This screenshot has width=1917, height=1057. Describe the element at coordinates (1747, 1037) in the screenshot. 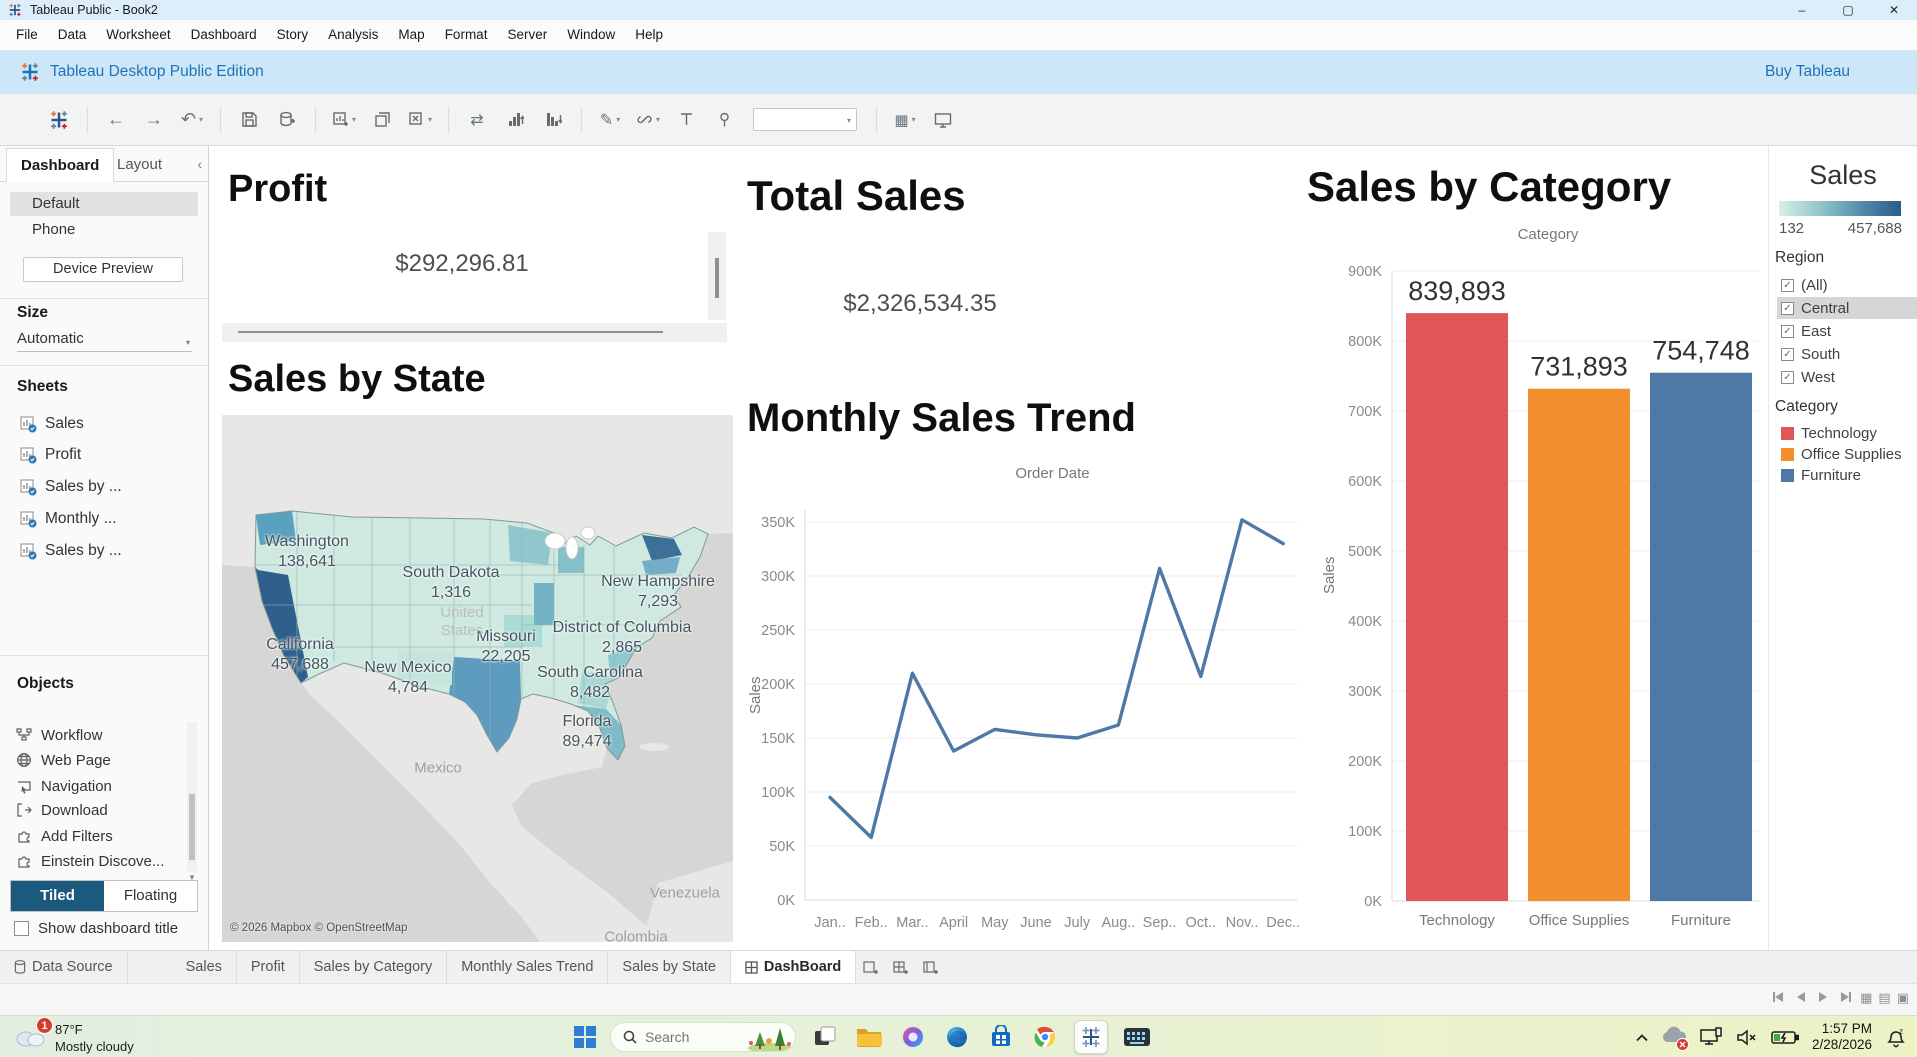

I see `volume-muted-icon` at that location.